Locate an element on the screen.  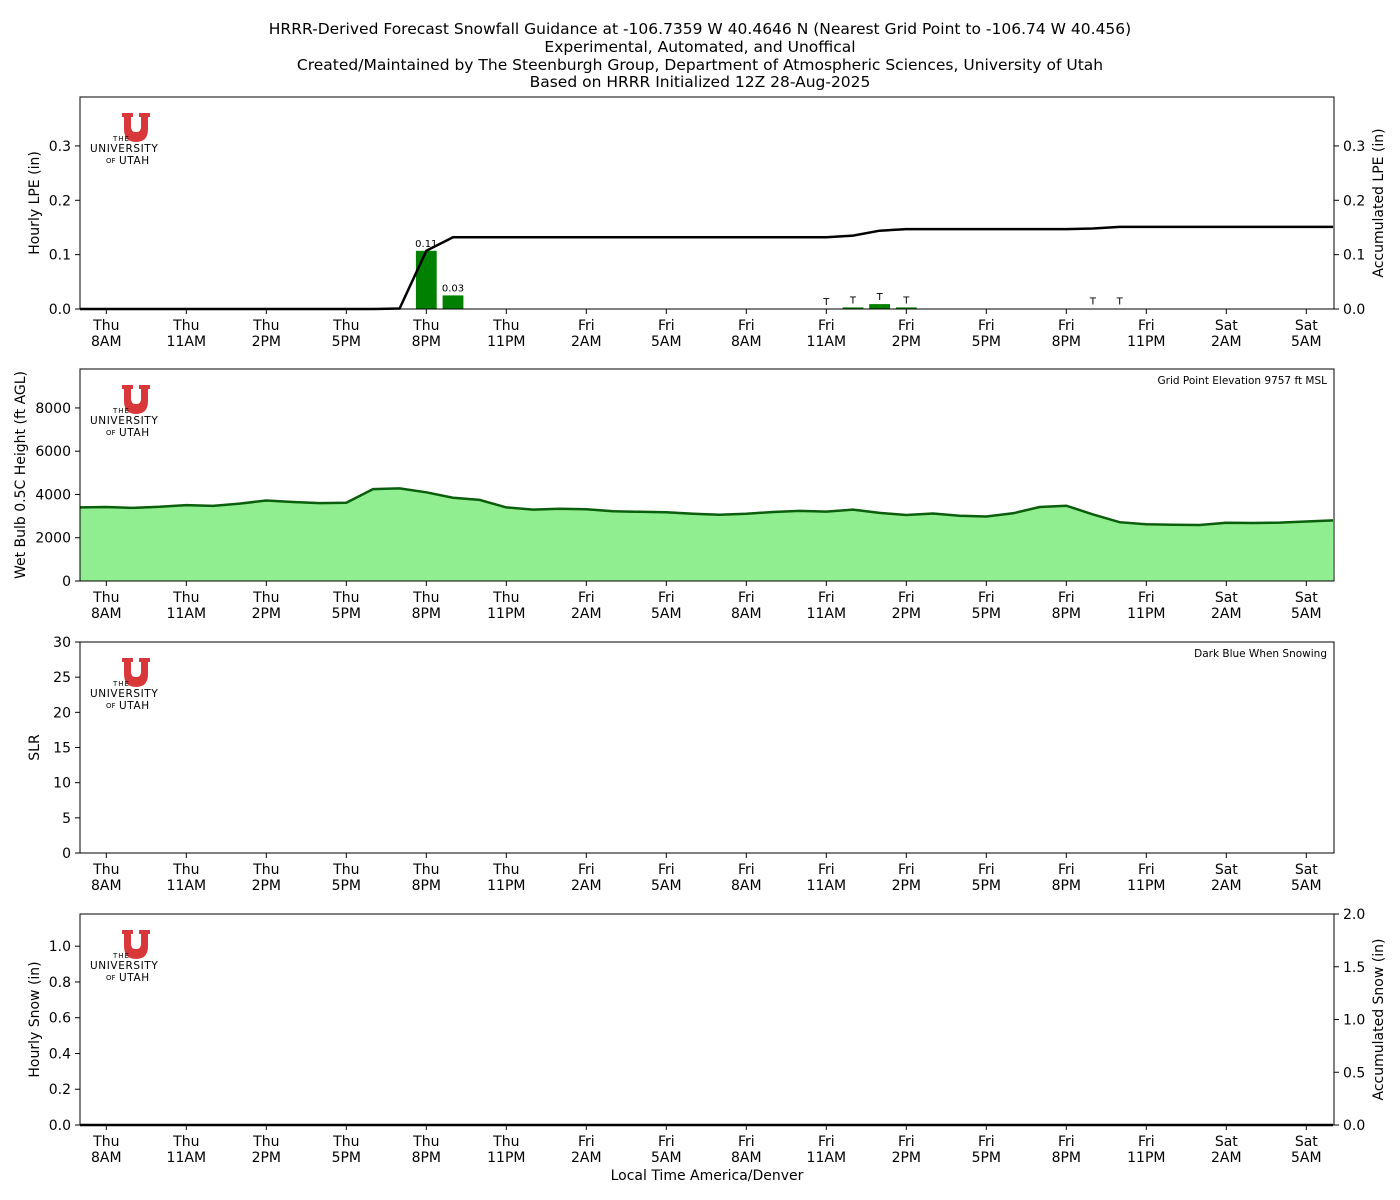
y-tick-label: 0.1 is located at coordinates (60, 256).